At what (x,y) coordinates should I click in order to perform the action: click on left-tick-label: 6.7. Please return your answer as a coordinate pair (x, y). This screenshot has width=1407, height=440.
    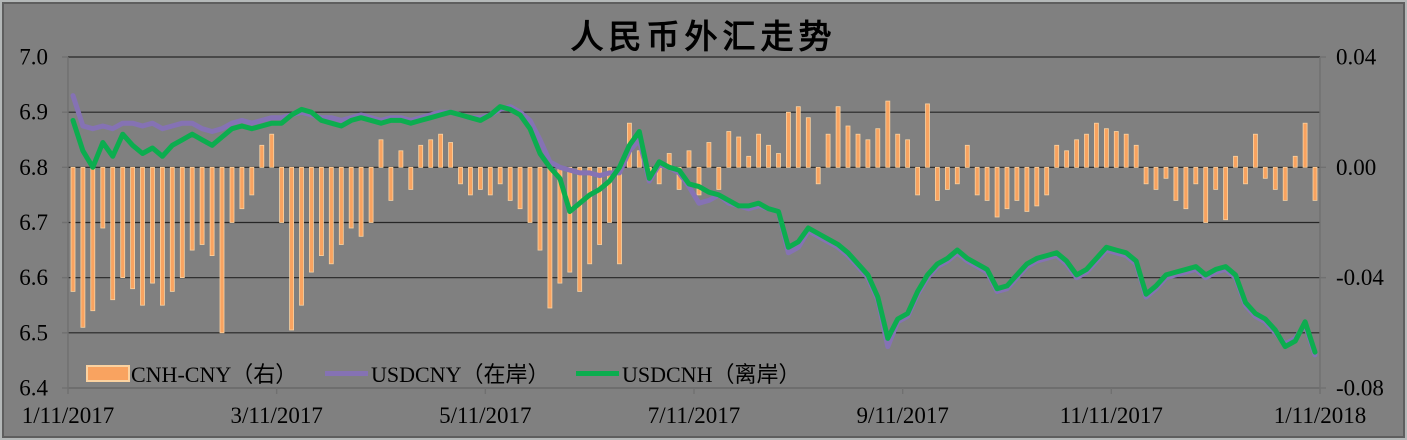
    Looking at the image, I should click on (33, 222).